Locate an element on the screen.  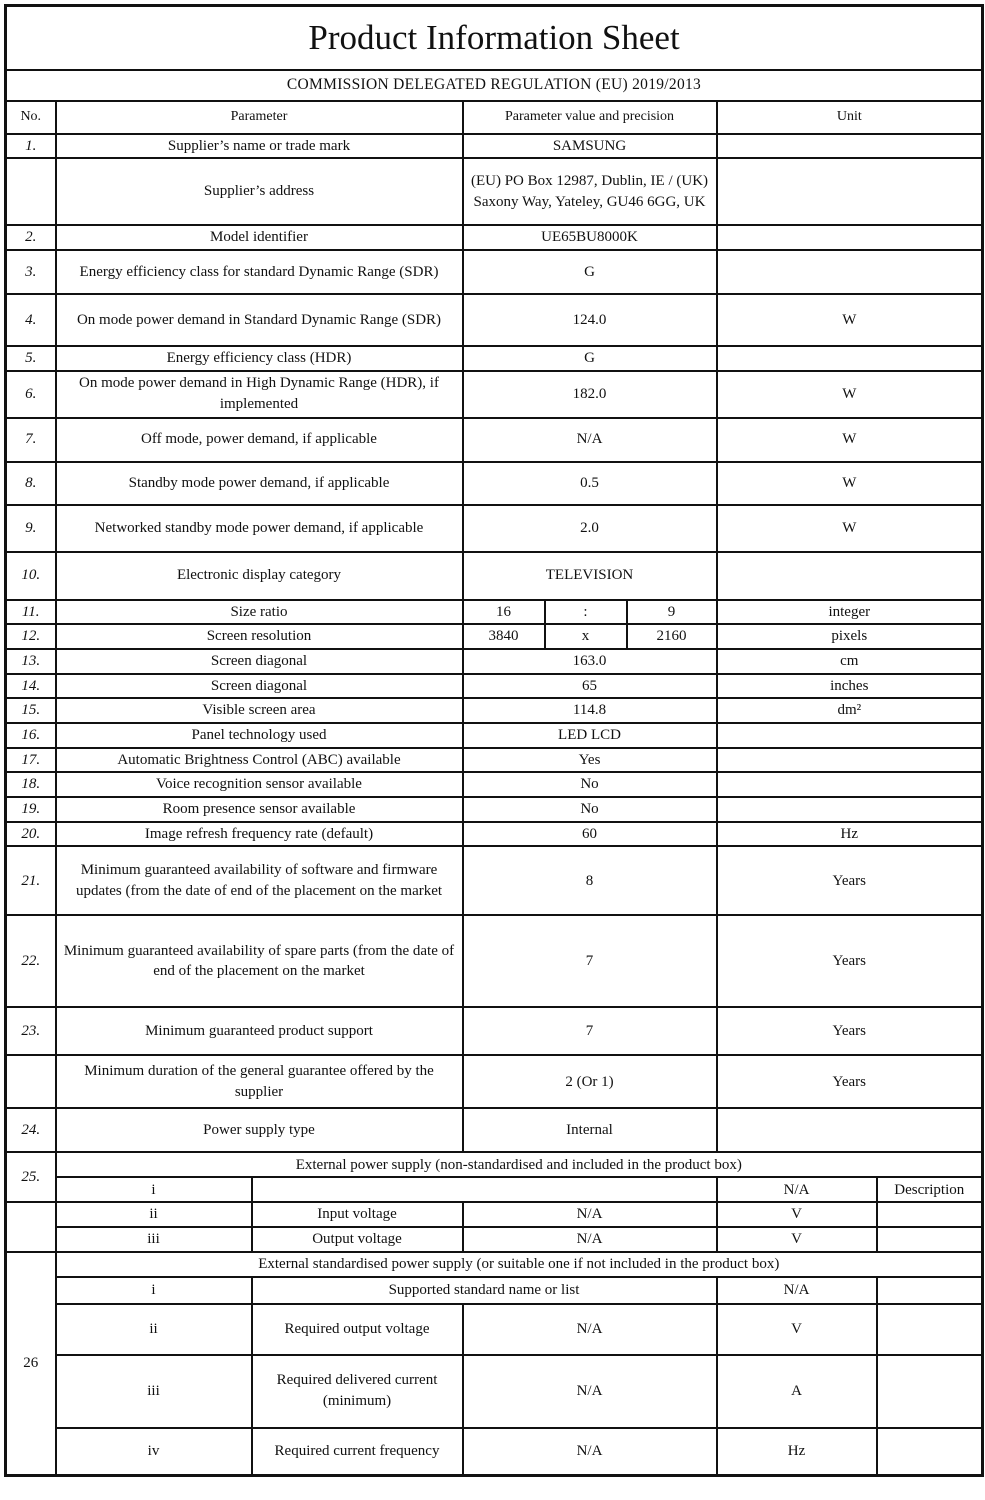
cell-no: 3. is located at coordinates (30, 271).